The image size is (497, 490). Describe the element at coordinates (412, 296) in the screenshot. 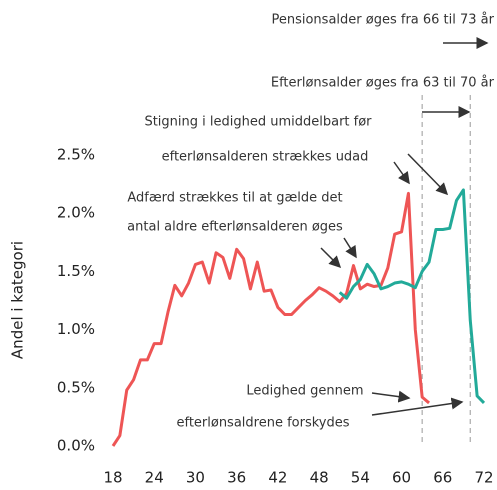

I see `series-line` at that location.